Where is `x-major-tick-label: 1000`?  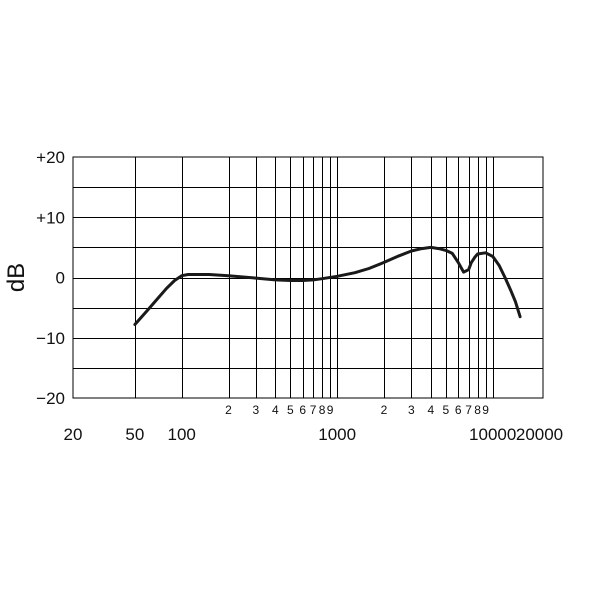
x-major-tick-label: 1000 is located at coordinates (337, 434).